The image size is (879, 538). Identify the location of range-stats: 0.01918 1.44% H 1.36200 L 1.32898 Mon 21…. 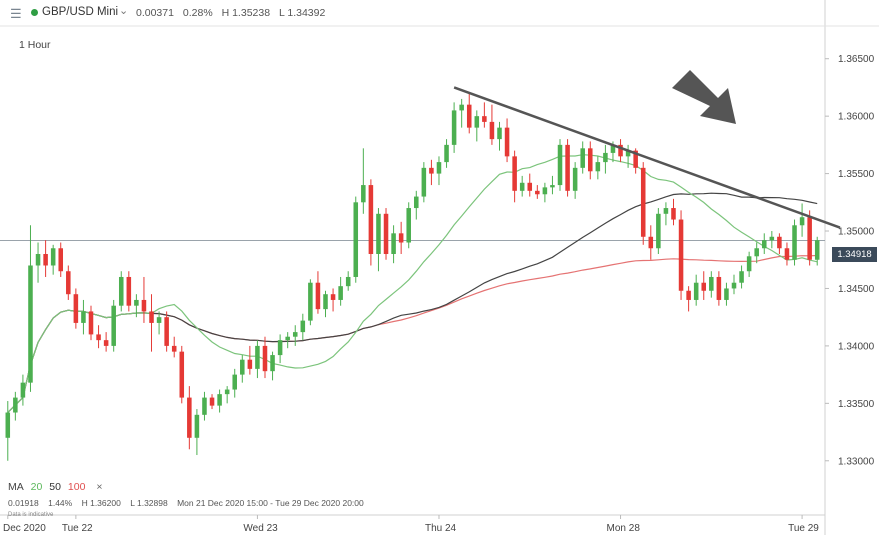
(189, 503).